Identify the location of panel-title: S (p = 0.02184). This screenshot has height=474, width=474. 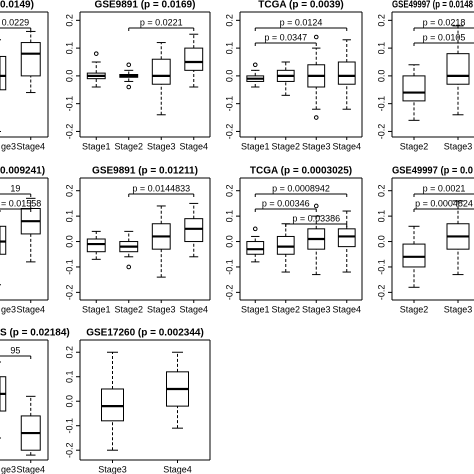
(35, 333).